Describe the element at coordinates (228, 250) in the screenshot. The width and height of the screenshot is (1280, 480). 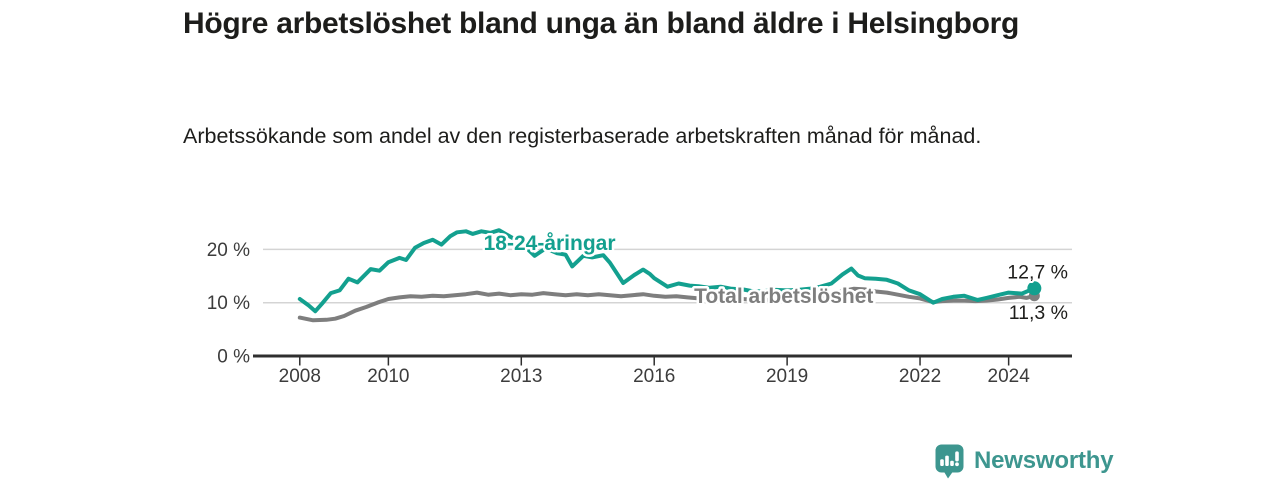
I see `y-tick-label-20: 20 %` at that location.